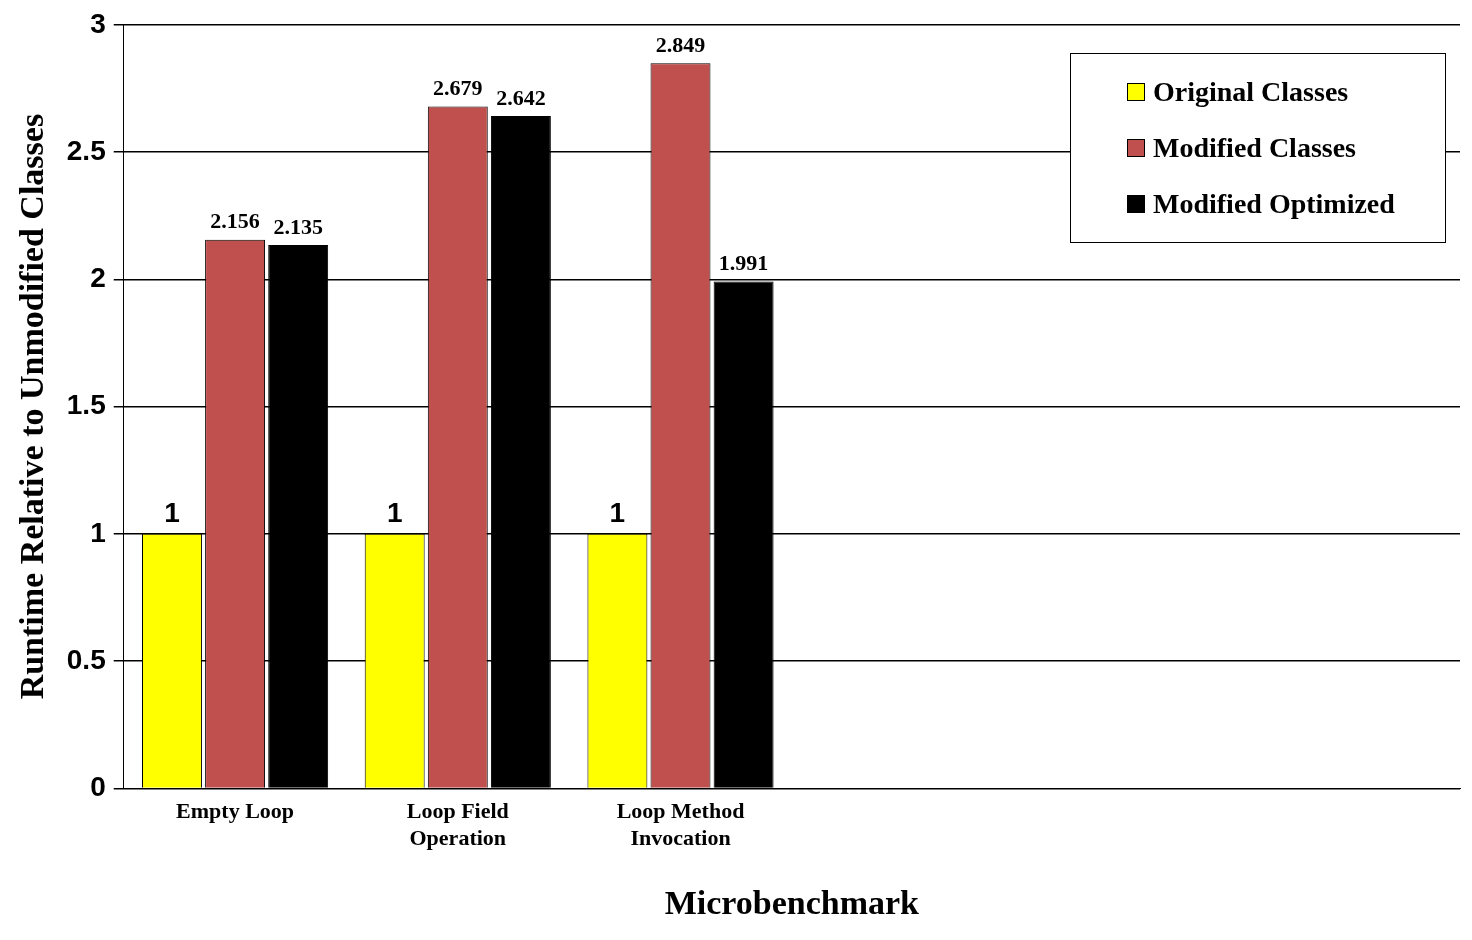  Describe the element at coordinates (521, 97) in the screenshot. I see `data-label: 2.642` at that location.